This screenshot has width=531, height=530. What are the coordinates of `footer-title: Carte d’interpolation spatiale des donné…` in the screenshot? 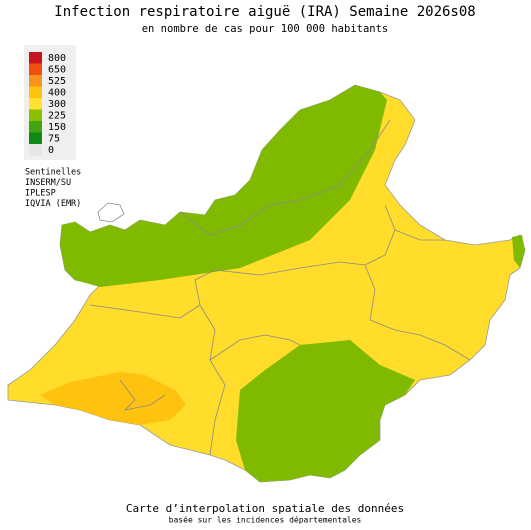 It's located at (265, 508).